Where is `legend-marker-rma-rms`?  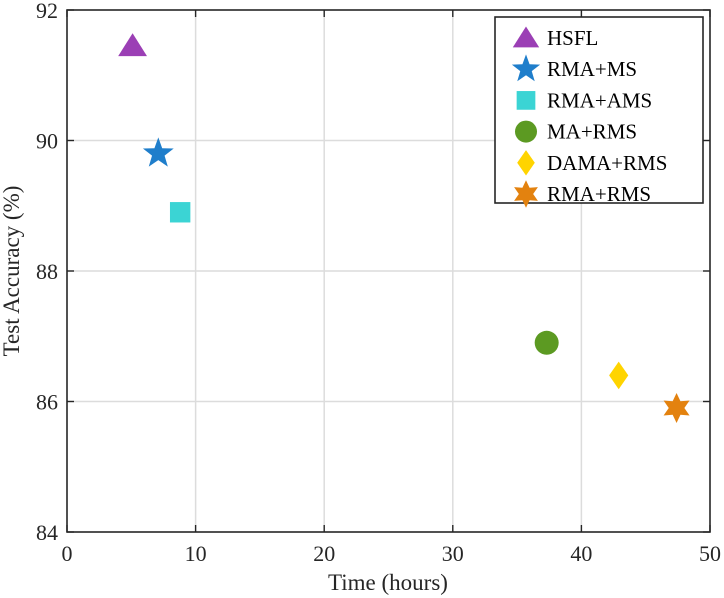
legend-marker-rma-rms is located at coordinates (526, 194).